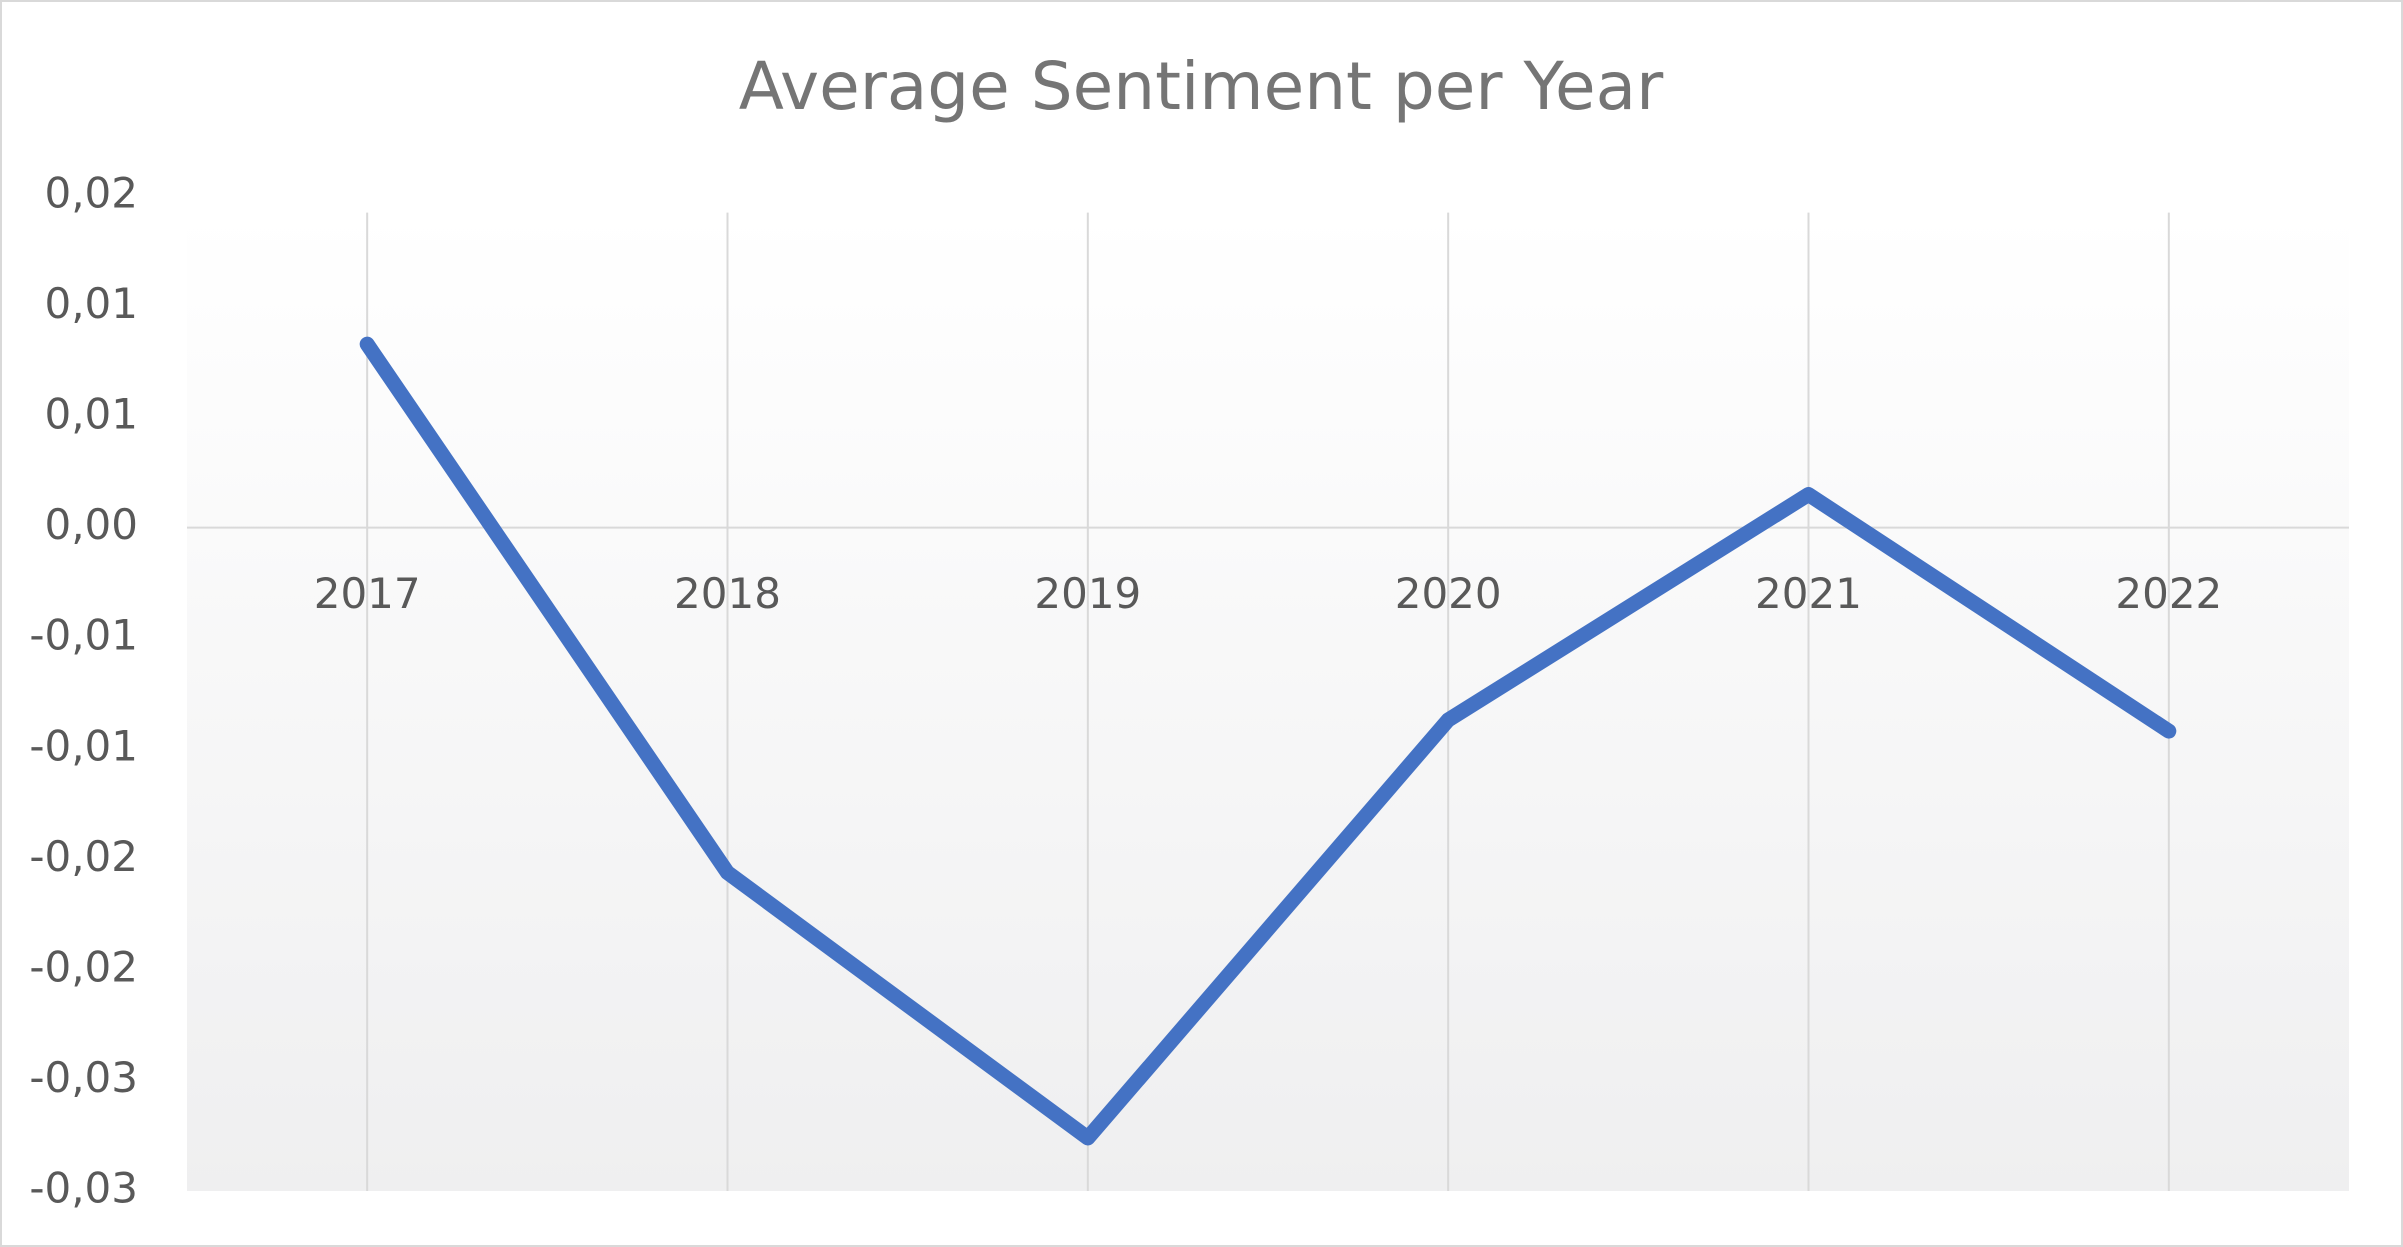 This screenshot has width=2403, height=1247. I want to click on x-tick-label: 2022, so click(2168, 593).